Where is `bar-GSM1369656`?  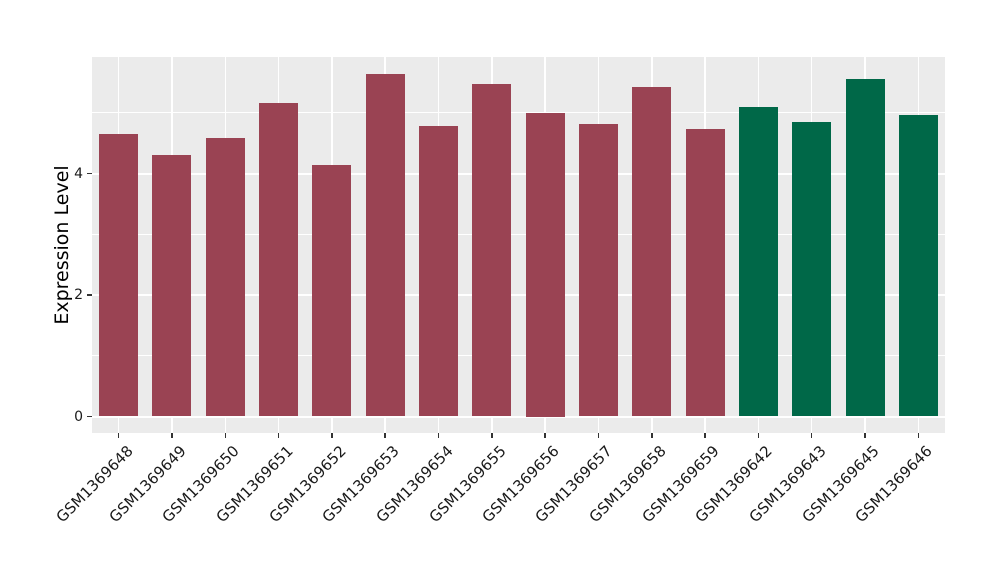
bar-GSM1369656 is located at coordinates (545, 264).